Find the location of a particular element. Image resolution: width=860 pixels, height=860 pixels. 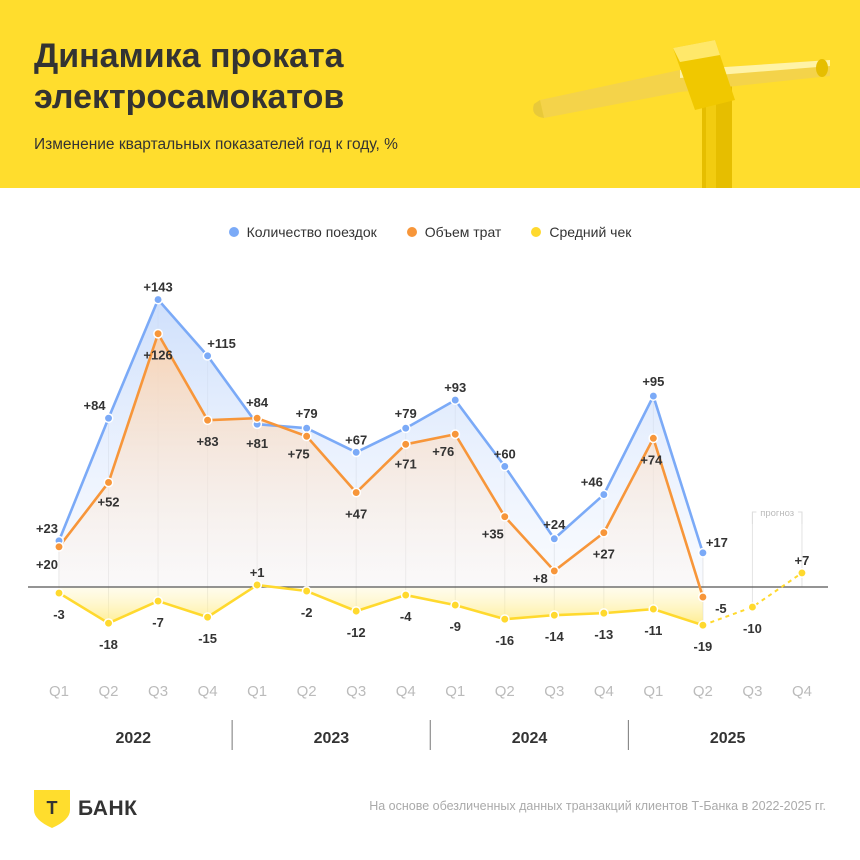

year-label: 2023 is located at coordinates (332, 738).